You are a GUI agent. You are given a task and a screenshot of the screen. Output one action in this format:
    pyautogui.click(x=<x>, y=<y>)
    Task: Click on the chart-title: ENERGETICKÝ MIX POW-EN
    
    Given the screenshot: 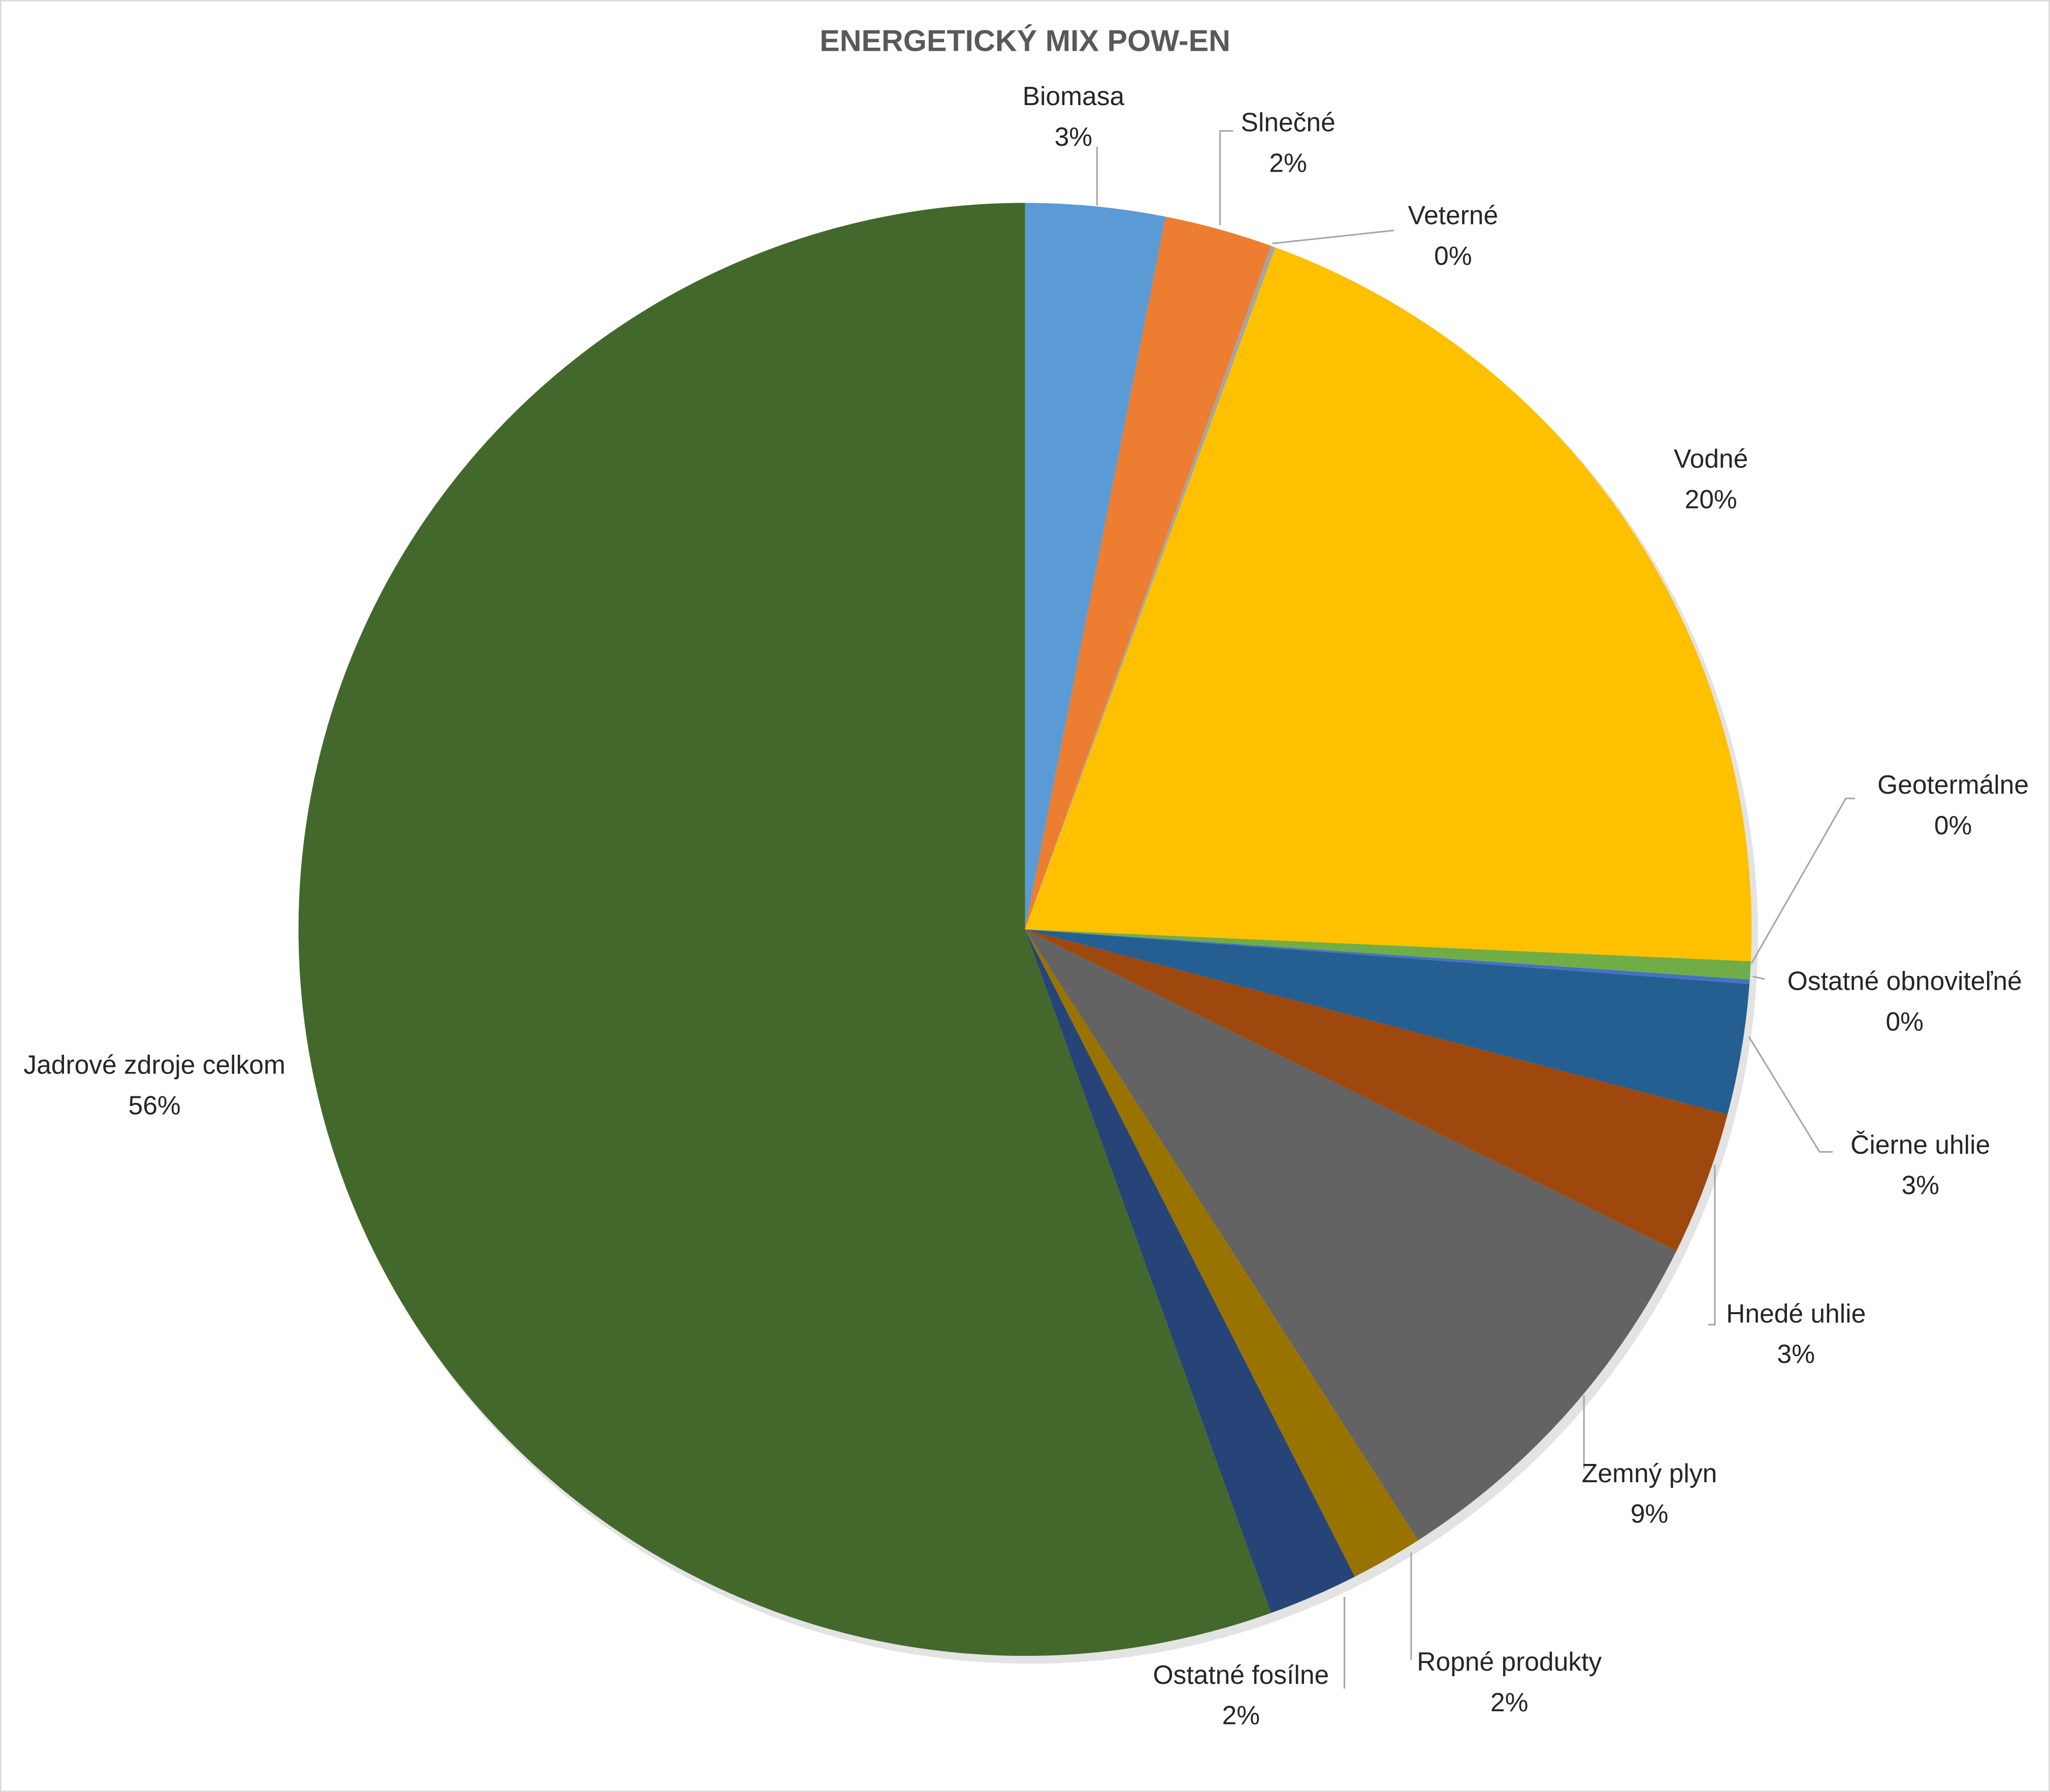 What is the action you would take?
    pyautogui.click(x=1025, y=41)
    